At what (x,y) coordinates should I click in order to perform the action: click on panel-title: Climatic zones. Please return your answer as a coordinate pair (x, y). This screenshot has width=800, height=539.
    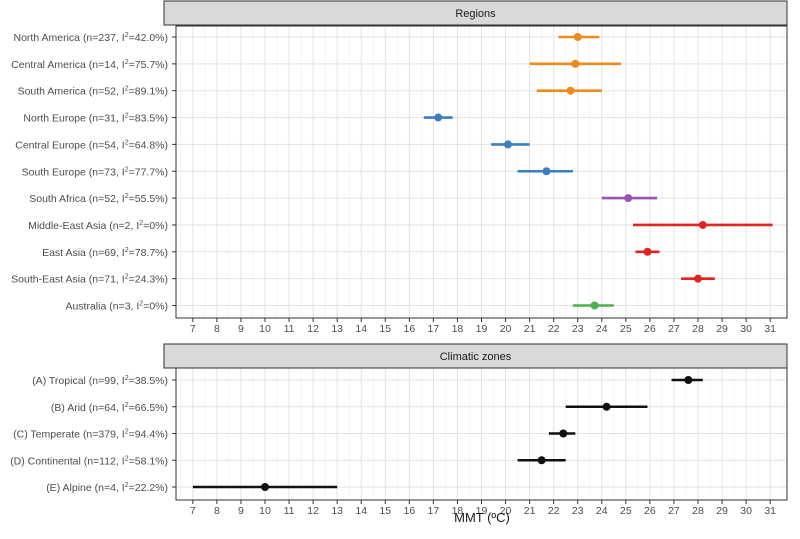
    Looking at the image, I should click on (476, 357).